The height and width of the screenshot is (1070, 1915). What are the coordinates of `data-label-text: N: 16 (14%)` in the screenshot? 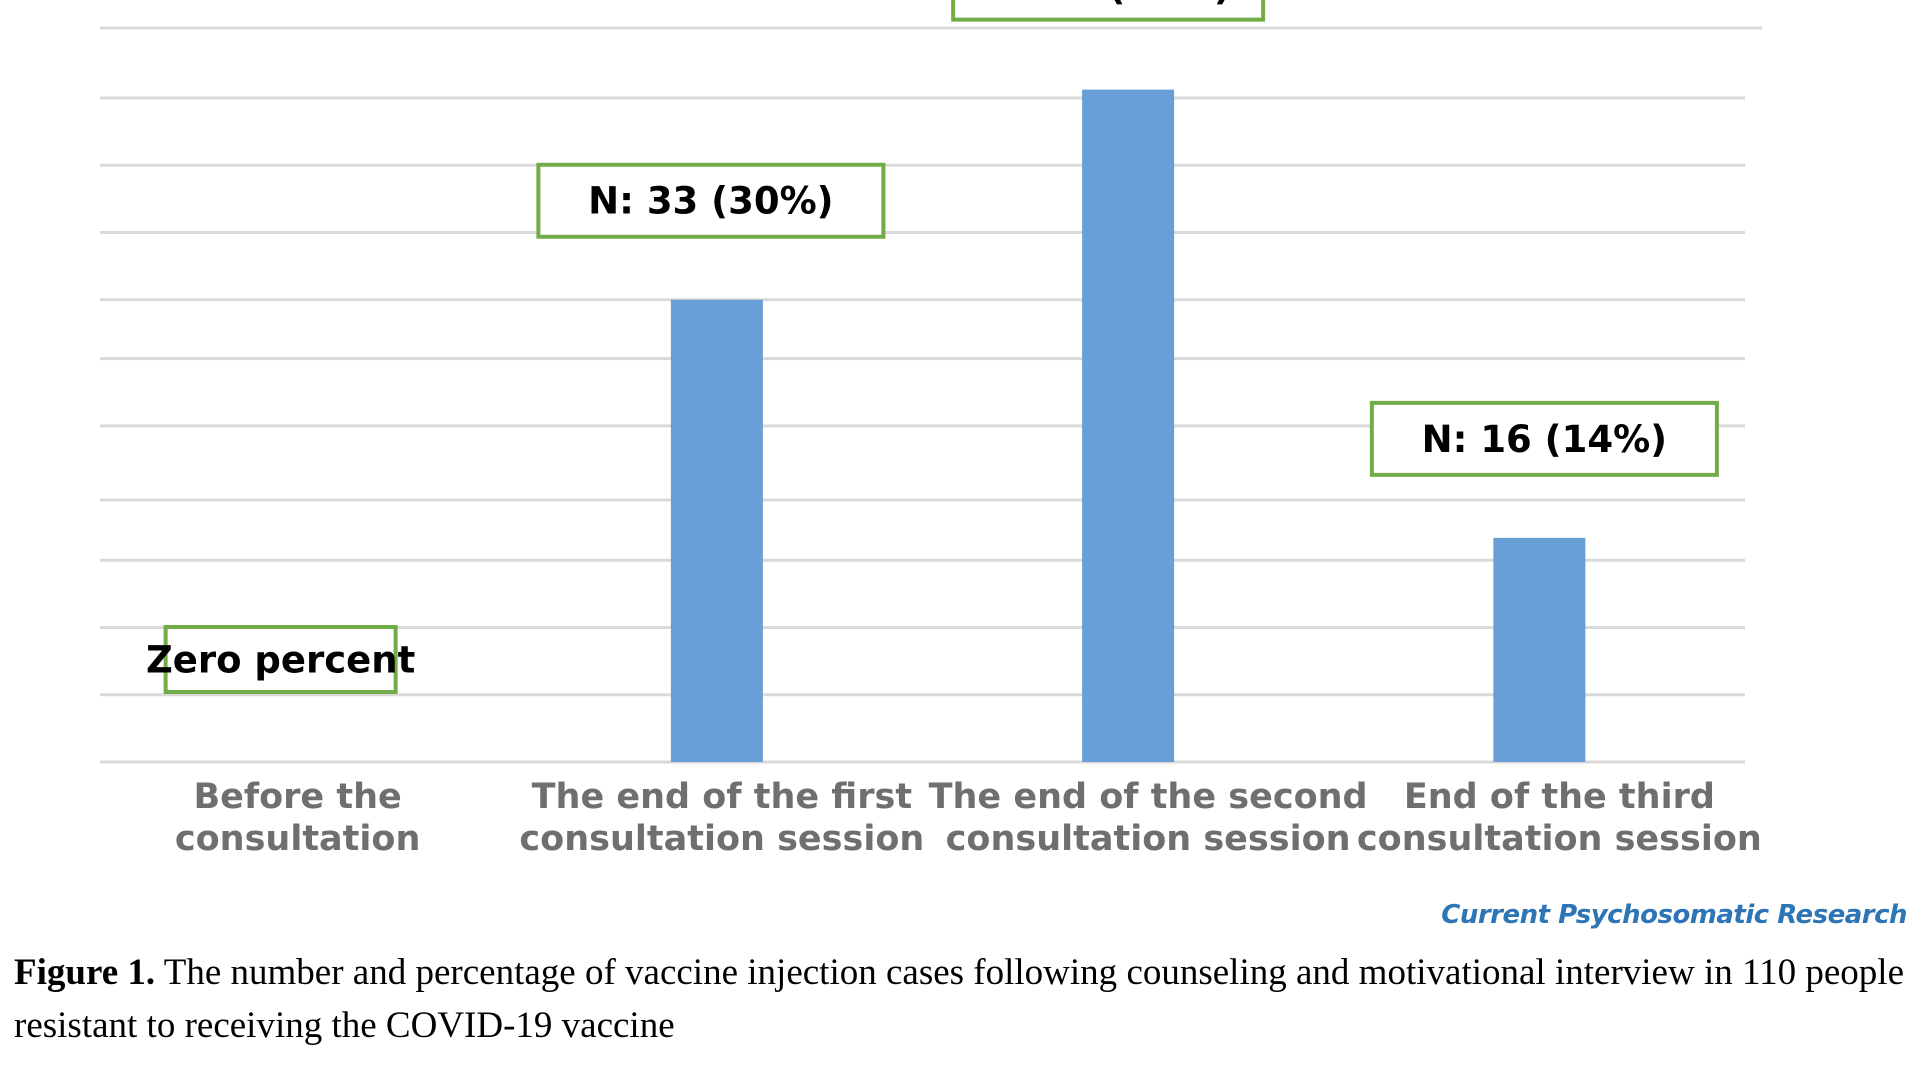 It's located at (1544, 439).